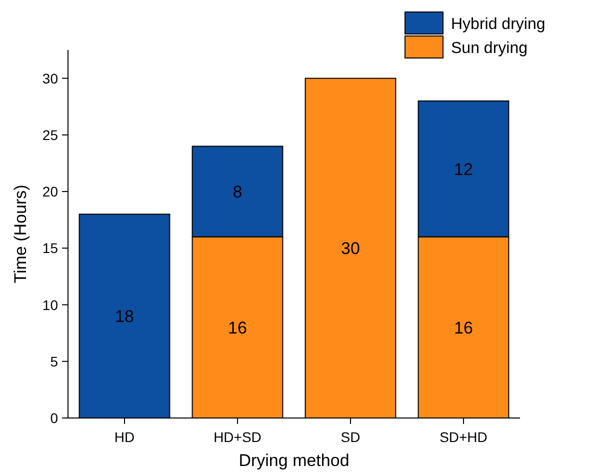 This screenshot has width=590, height=476. I want to click on y-tick-label: 15, so click(50, 248).